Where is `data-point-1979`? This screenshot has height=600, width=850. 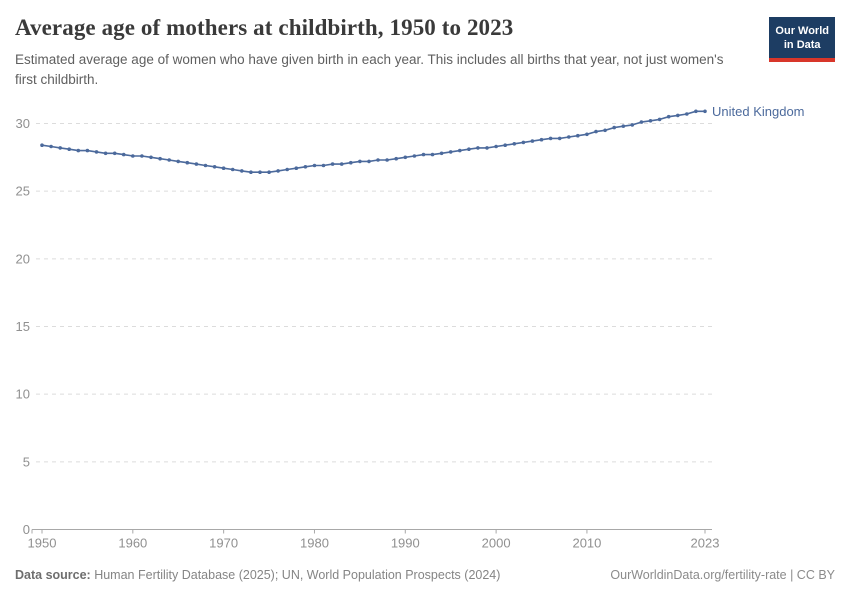 data-point-1979 is located at coordinates (305, 167).